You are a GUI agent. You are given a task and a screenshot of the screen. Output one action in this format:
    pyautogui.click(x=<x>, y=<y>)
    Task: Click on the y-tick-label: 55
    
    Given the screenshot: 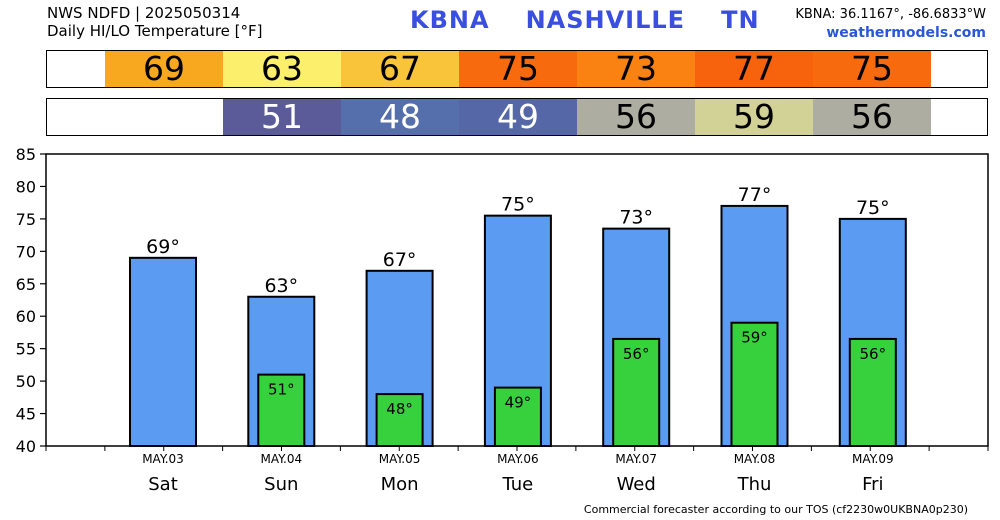 What is the action you would take?
    pyautogui.click(x=26, y=349)
    